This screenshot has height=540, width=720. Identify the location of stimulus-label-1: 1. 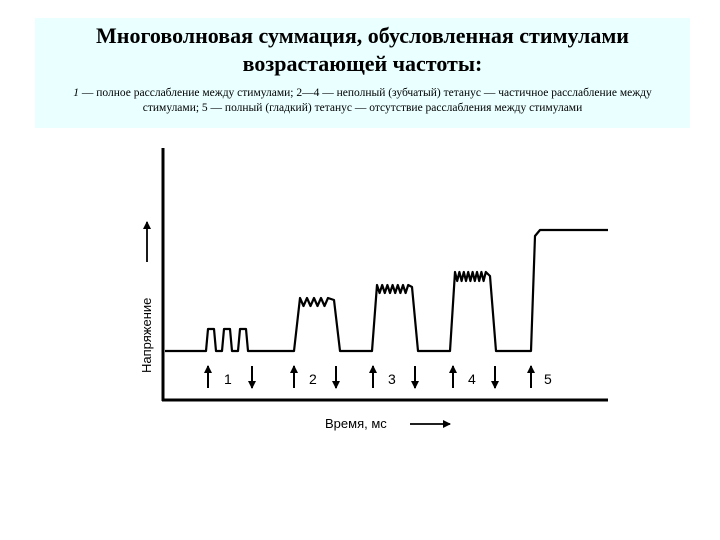
(228, 379).